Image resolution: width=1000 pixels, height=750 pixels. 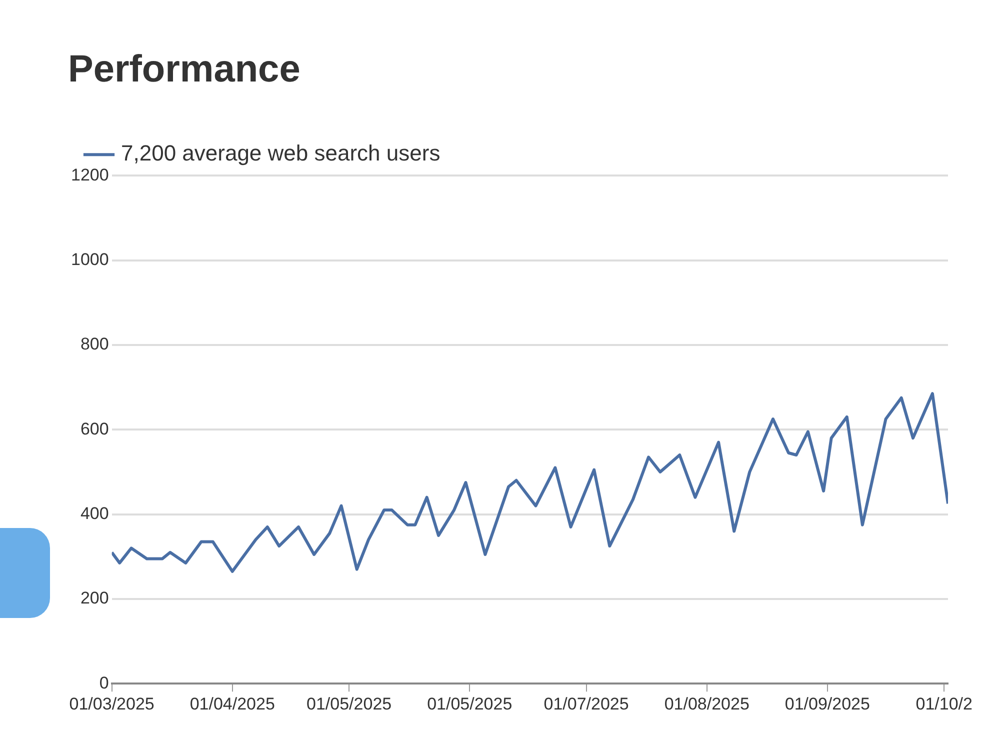 I want to click on y-tick-label: 1000, so click(x=89, y=259).